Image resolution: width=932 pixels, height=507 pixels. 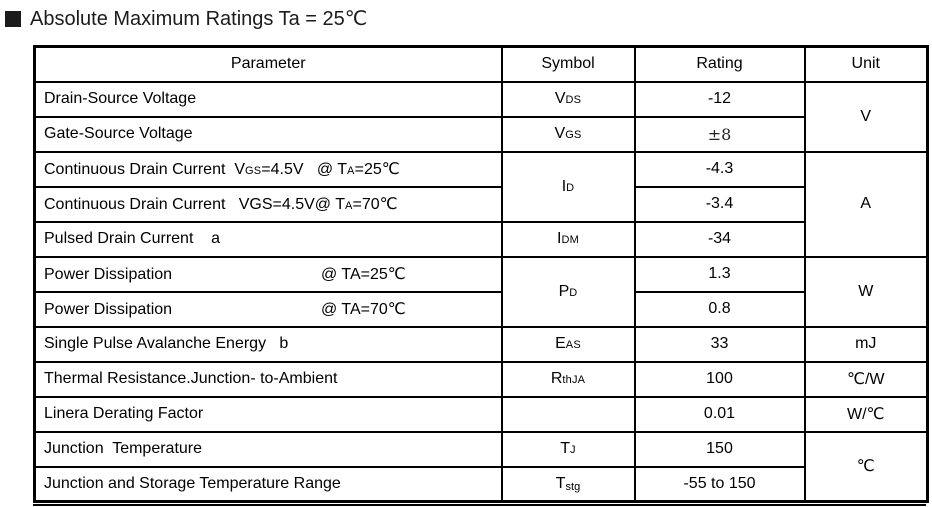 I want to click on symbol-subscript: GS, so click(x=573, y=135).